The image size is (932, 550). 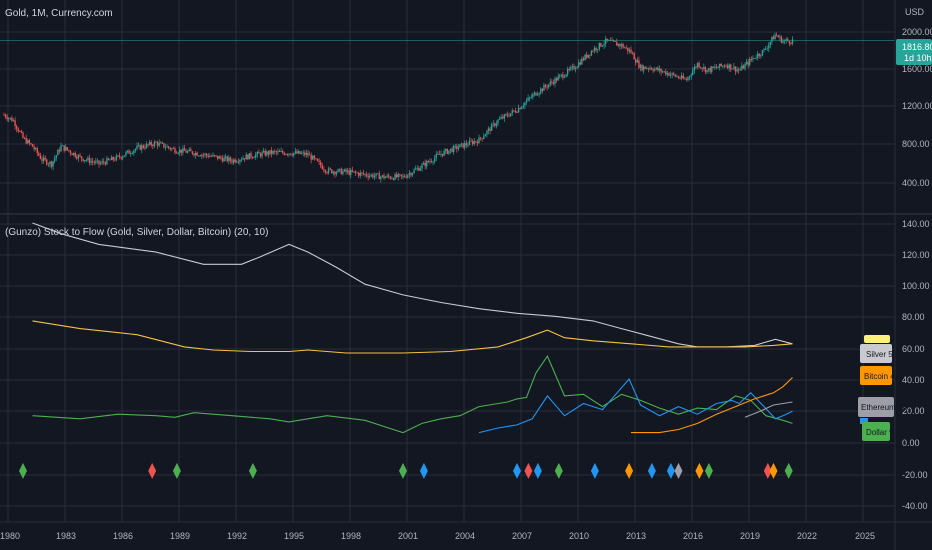 I want to click on indicator-tick: 20.00, so click(x=913, y=411).